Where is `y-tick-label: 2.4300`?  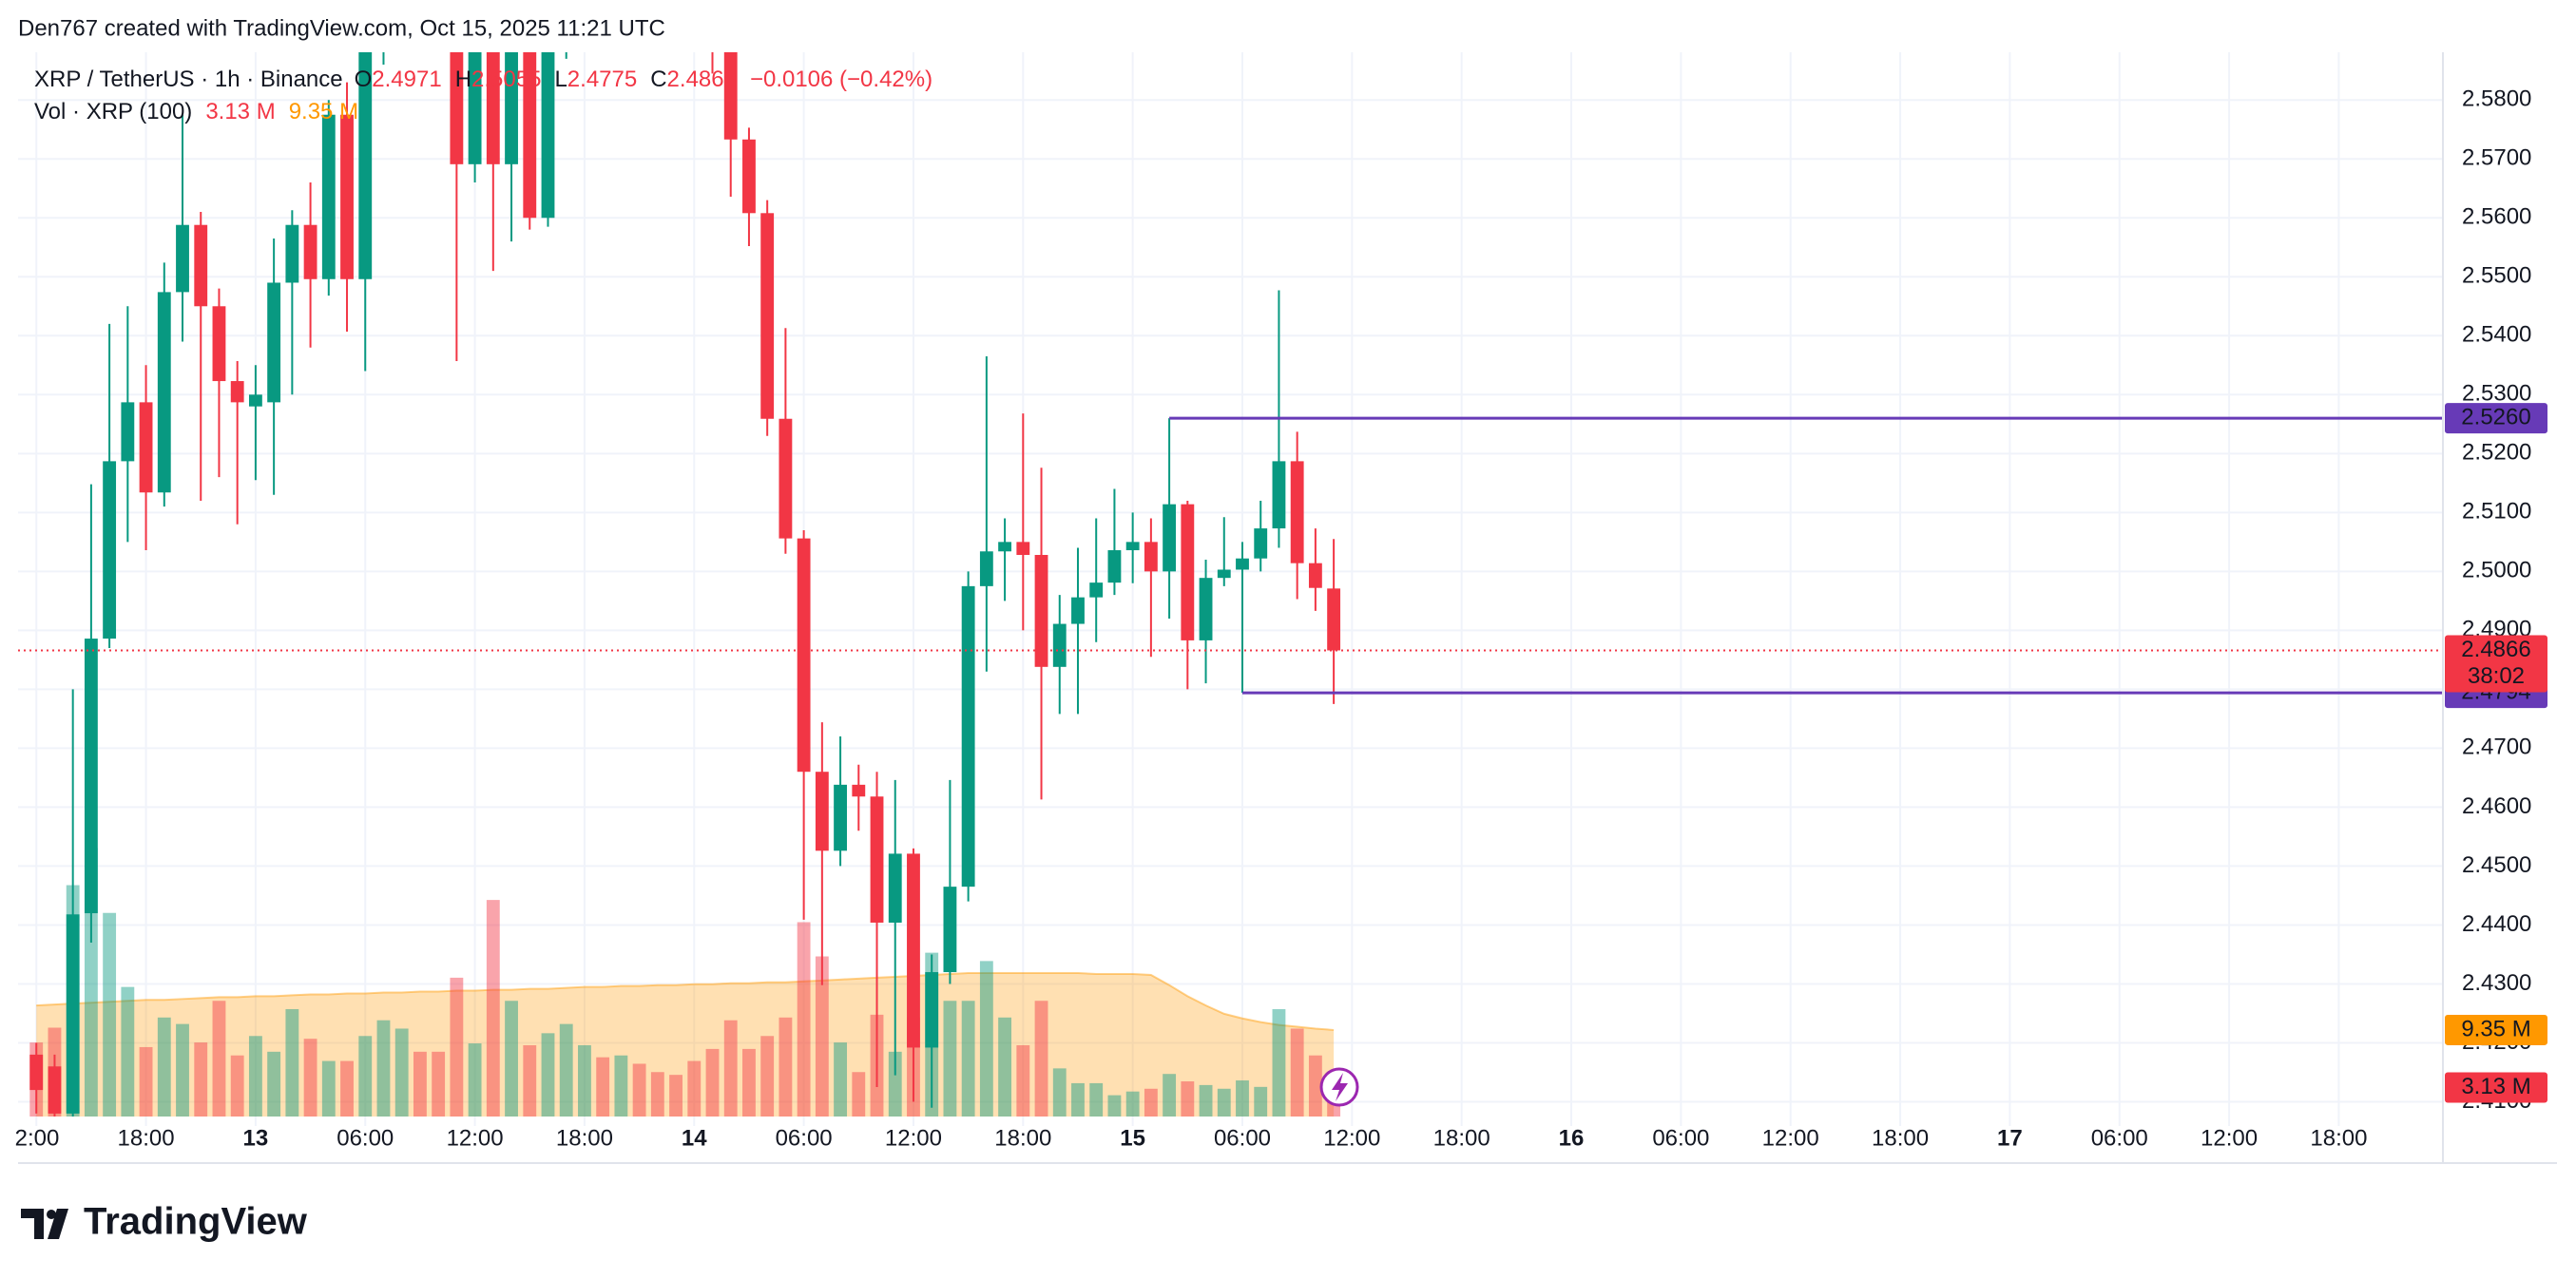
y-tick-label: 2.4300 is located at coordinates (2497, 983).